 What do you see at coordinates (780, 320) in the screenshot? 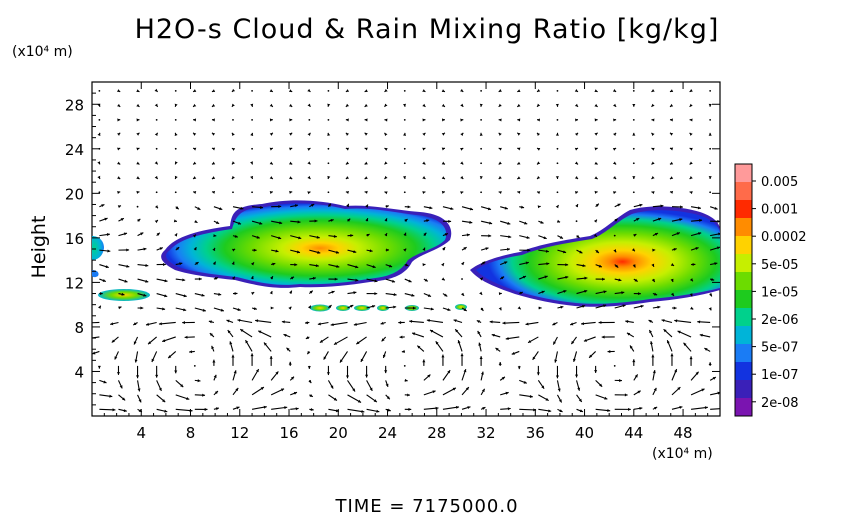
I see `colorbar-label: 2e-06` at bounding box center [780, 320].